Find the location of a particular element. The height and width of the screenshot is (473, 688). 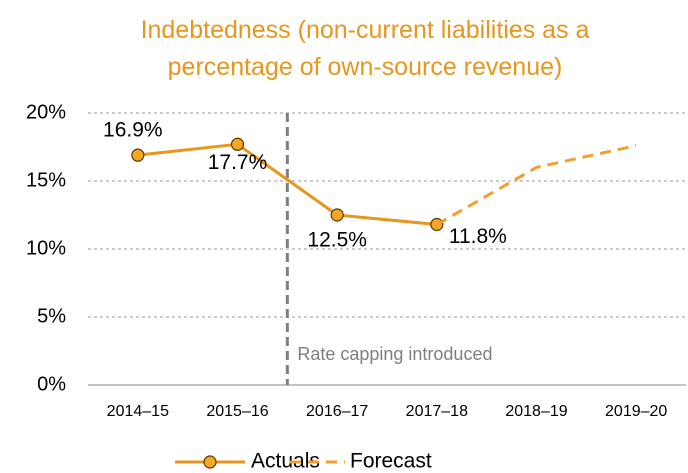

data-label: 16.9% is located at coordinates (133, 130).